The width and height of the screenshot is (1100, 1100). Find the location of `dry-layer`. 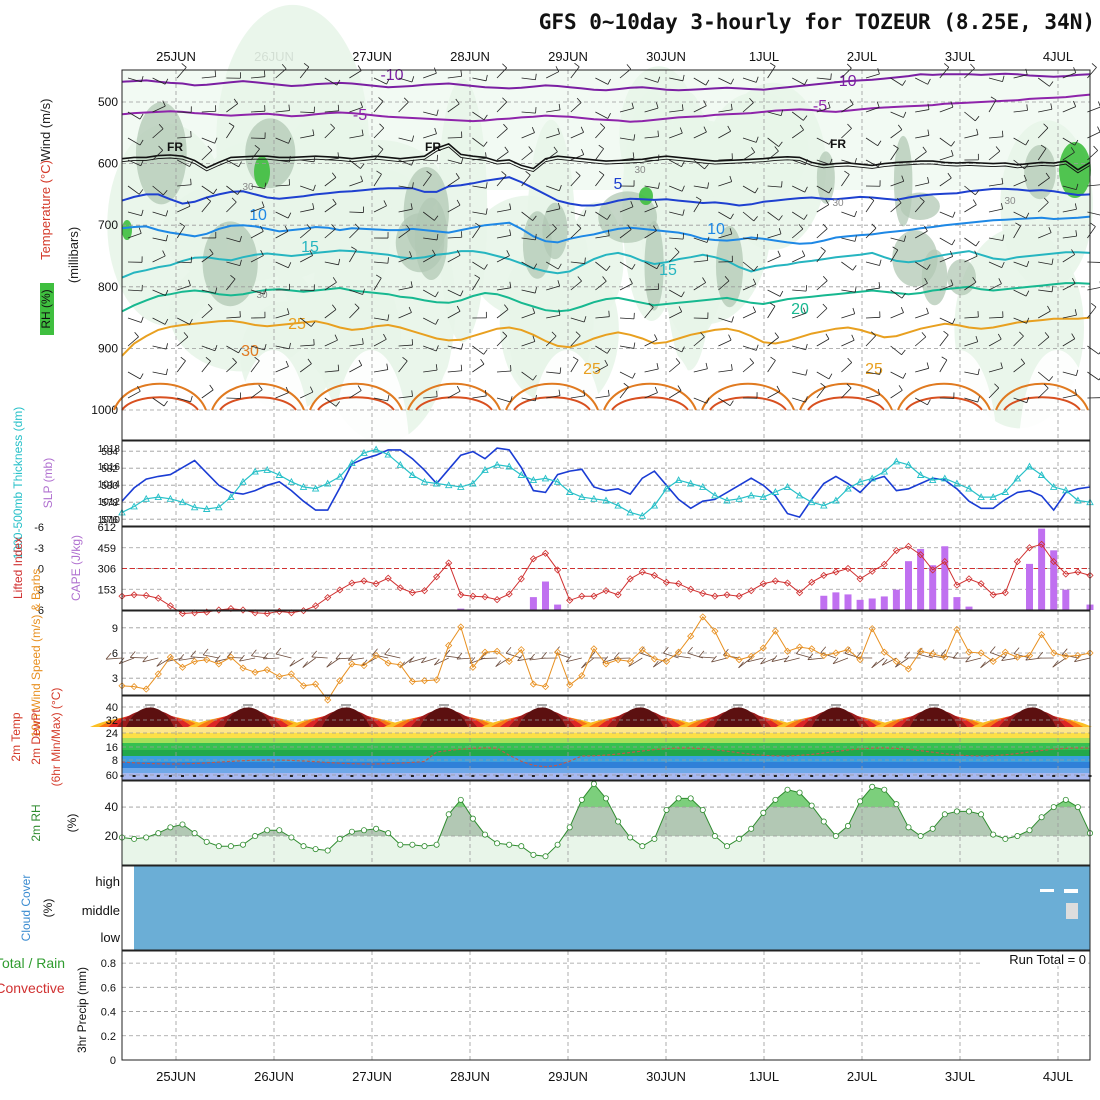

dry-layer is located at coordinates (273, 395).